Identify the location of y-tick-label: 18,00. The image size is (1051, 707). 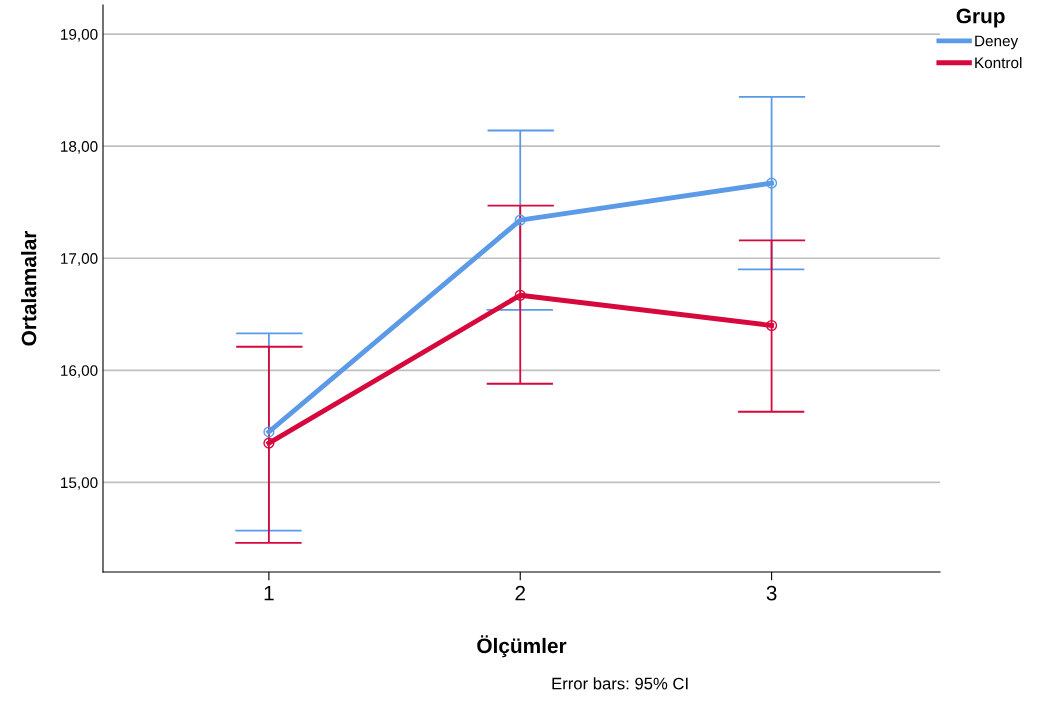
(79, 147).